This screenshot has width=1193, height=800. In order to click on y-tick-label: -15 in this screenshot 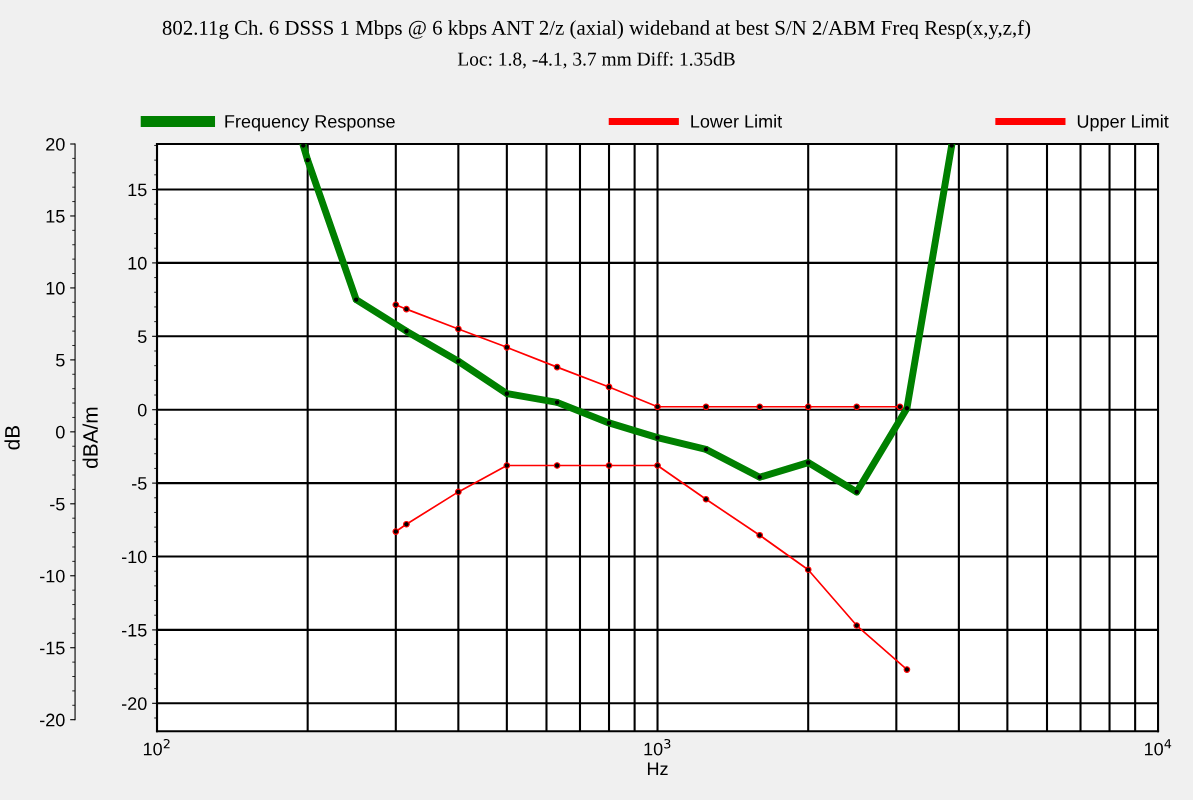, I will do `click(134, 630)`.